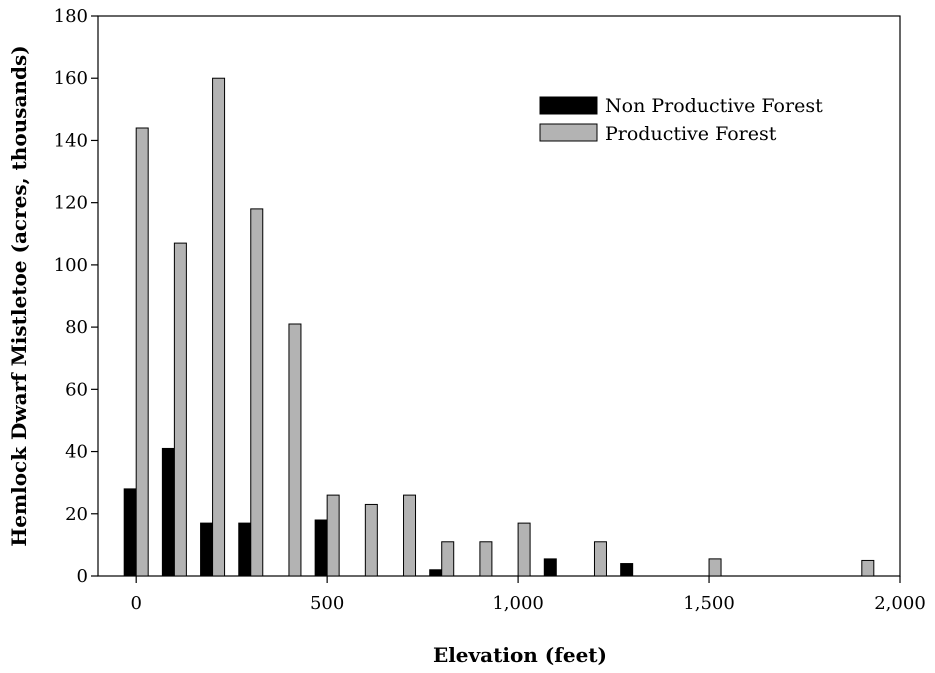  I want to click on x-tick-label: 1,000, so click(518, 603).